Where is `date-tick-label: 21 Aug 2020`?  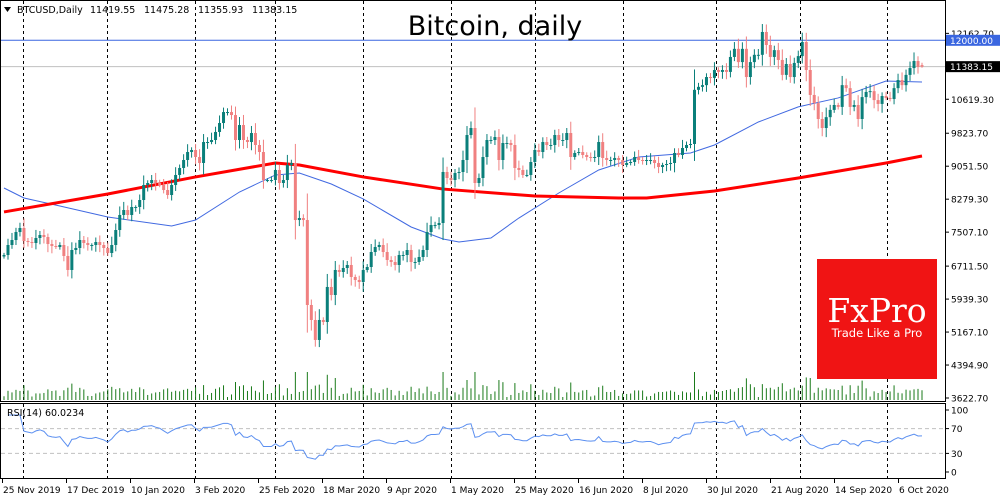 date-tick-label: 21 Aug 2020 is located at coordinates (800, 491).